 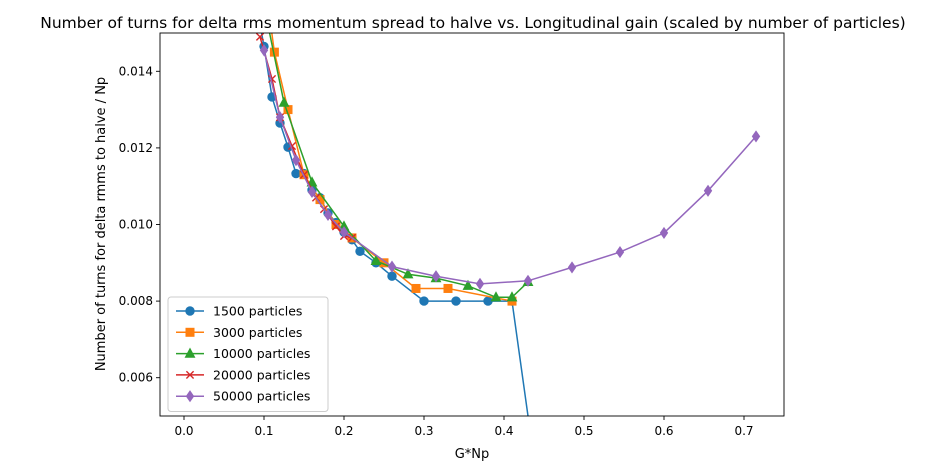 What do you see at coordinates (663, 431) in the screenshot?
I see `x-tick-label: 0.6` at bounding box center [663, 431].